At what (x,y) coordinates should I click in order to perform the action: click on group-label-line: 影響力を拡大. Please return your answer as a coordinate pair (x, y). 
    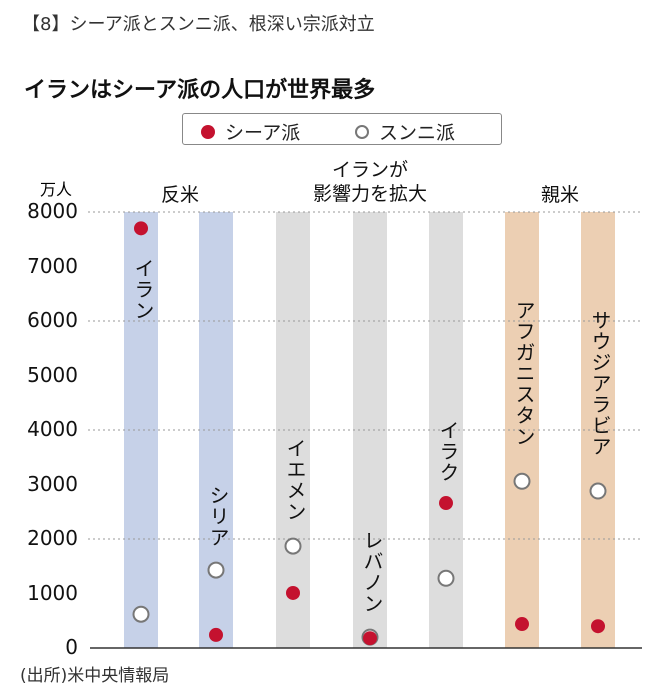
    Looking at the image, I should click on (369, 194).